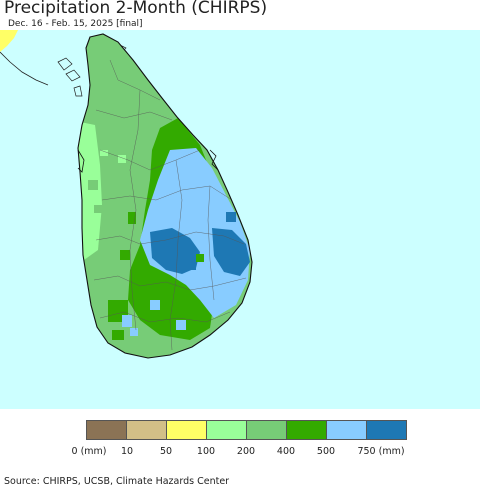 This screenshot has width=480, height=490. I want to click on legend-label-5: 400, so click(286, 451).